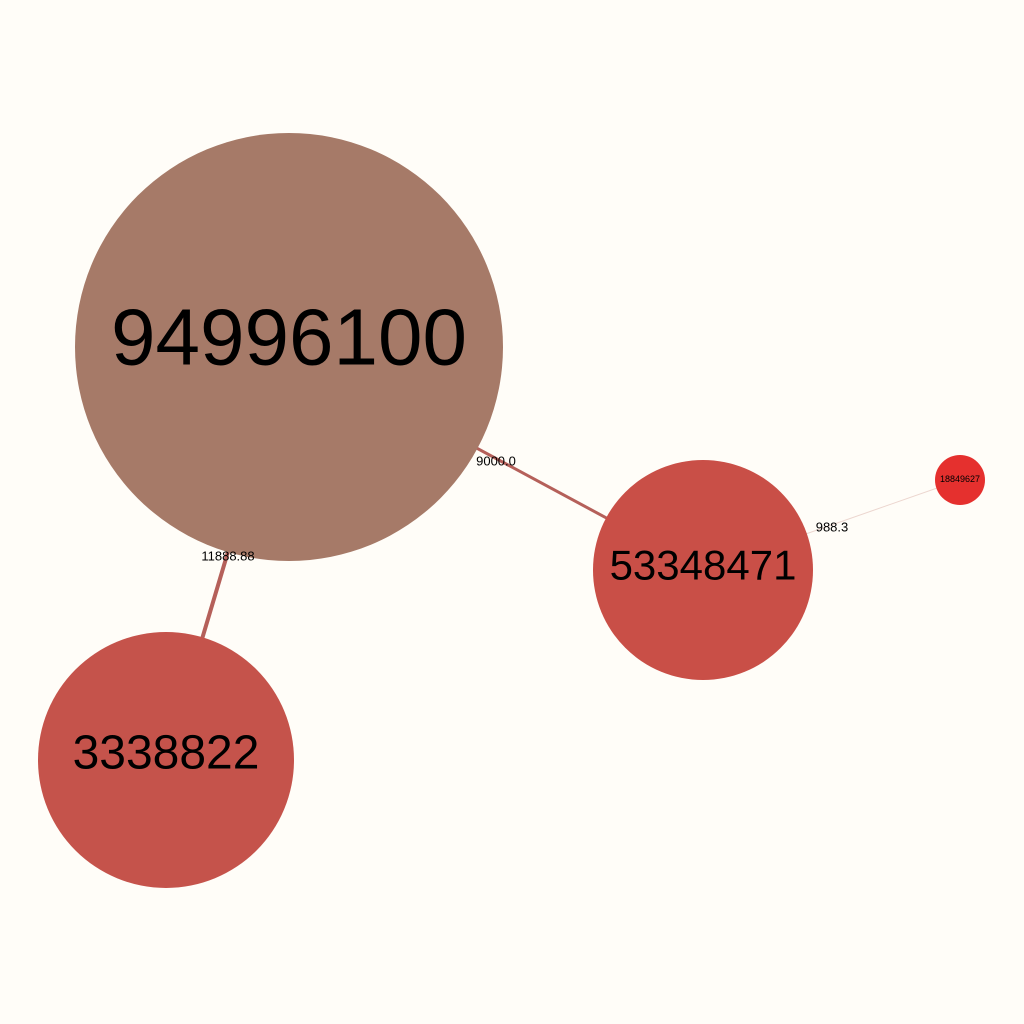  I want to click on node-label: 94996100, so click(289, 337).